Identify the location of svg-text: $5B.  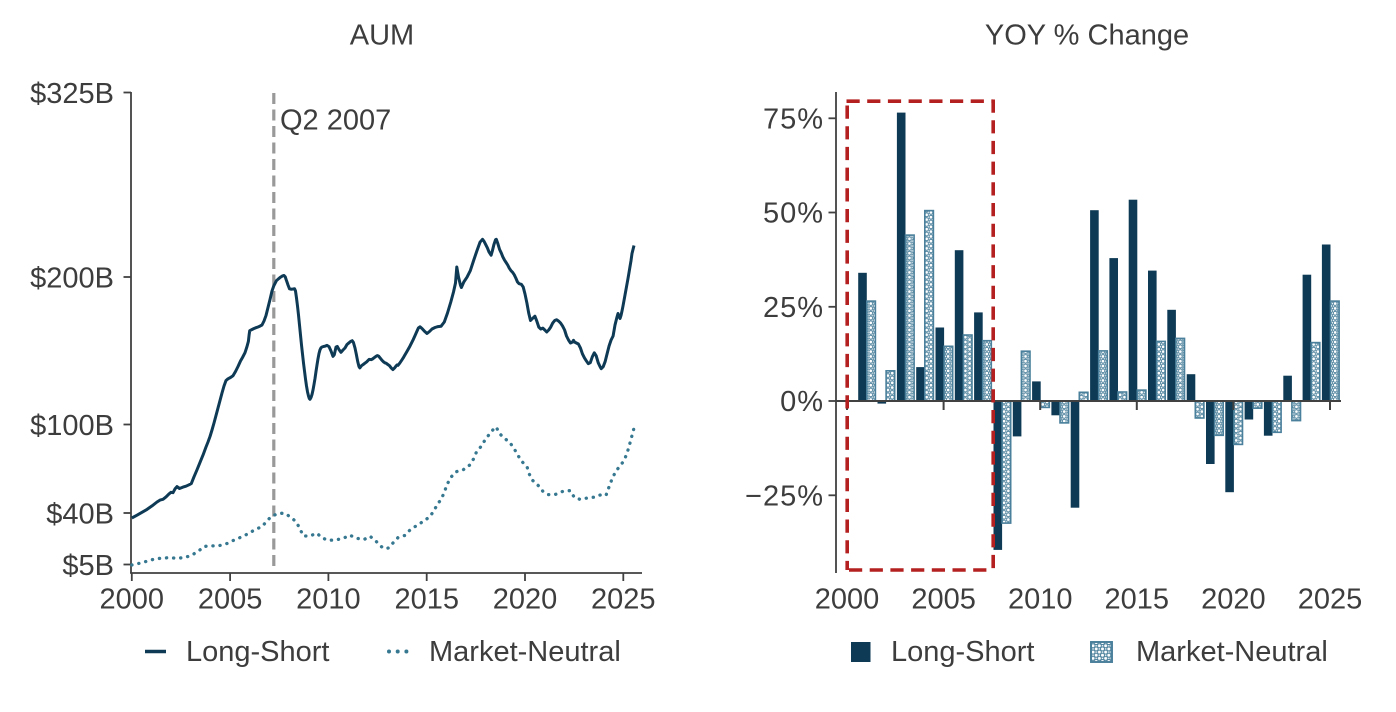
(88, 566).